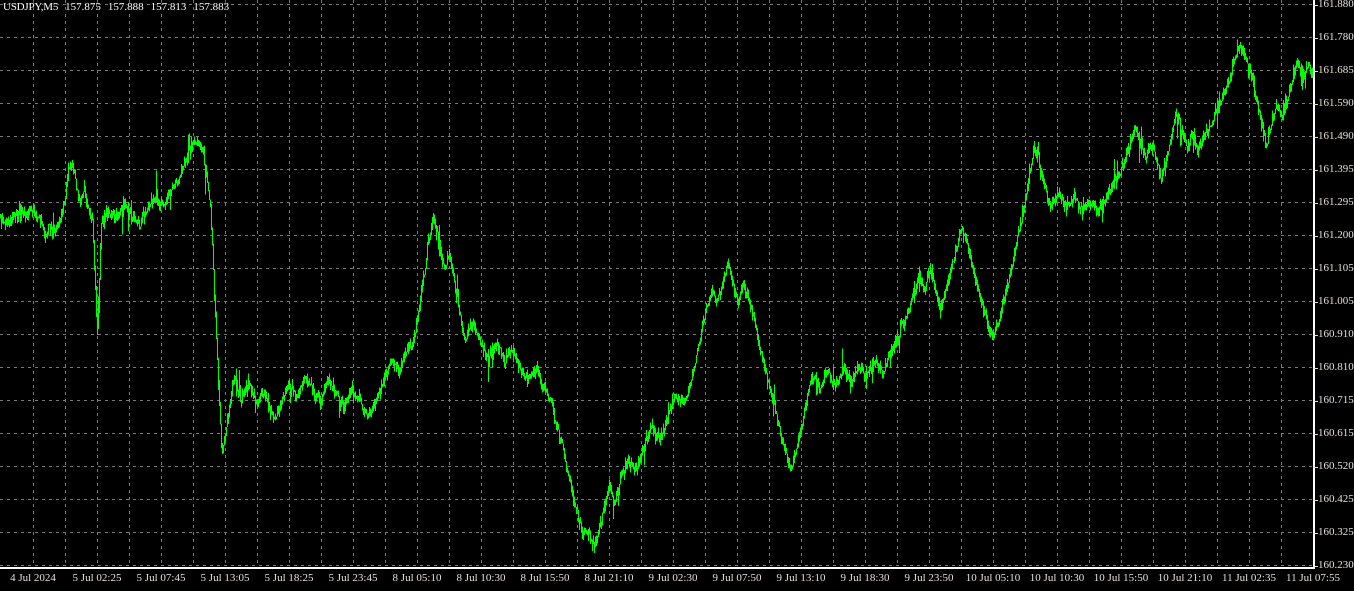 The height and width of the screenshot is (591, 1354). Describe the element at coordinates (83, 6) in the screenshot. I see `ohlc-open-value: 157.875` at that location.